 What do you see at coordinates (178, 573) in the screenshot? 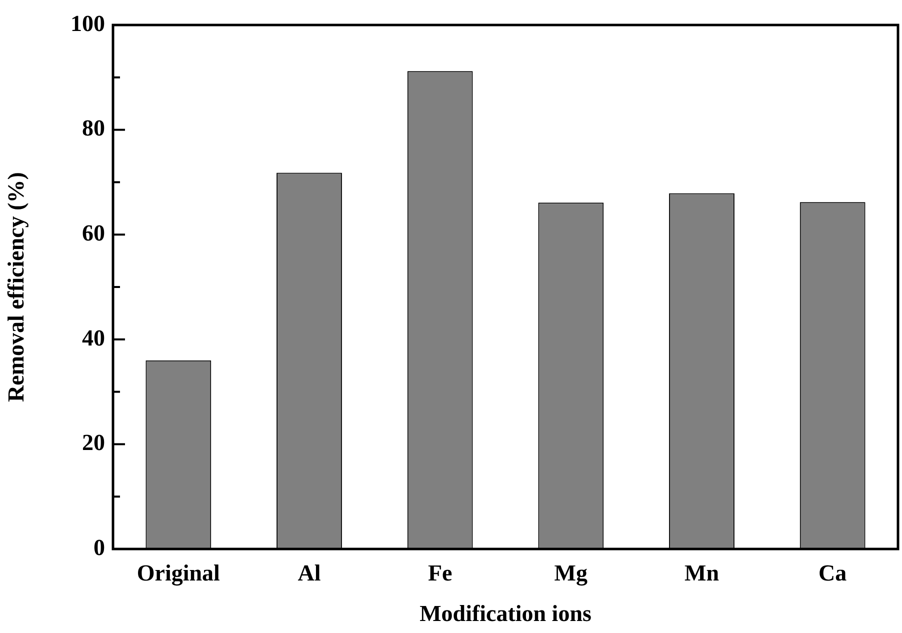
I see `x-tick-label: Original` at bounding box center [178, 573].